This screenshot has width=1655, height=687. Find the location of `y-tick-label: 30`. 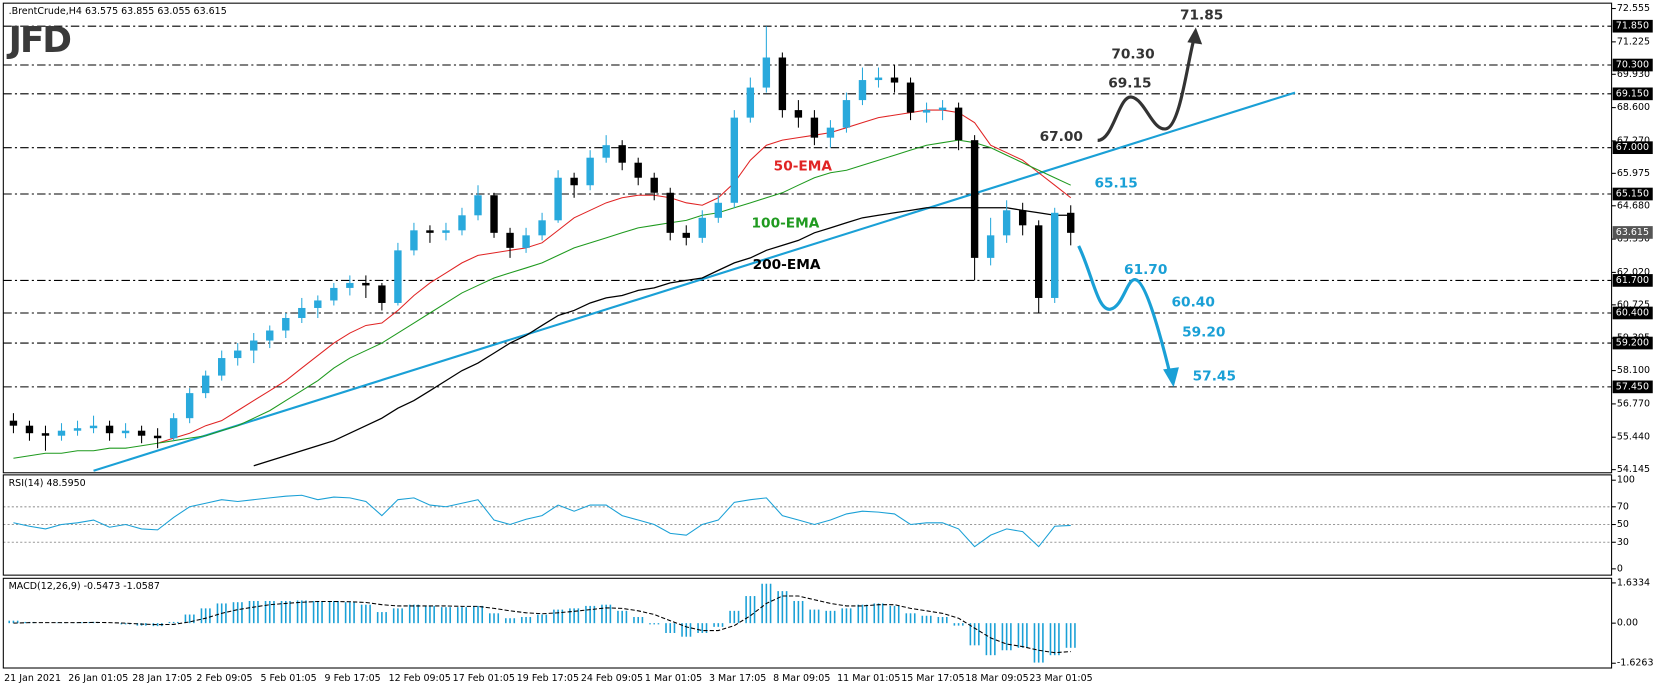

y-tick-label: 30 is located at coordinates (1623, 542).